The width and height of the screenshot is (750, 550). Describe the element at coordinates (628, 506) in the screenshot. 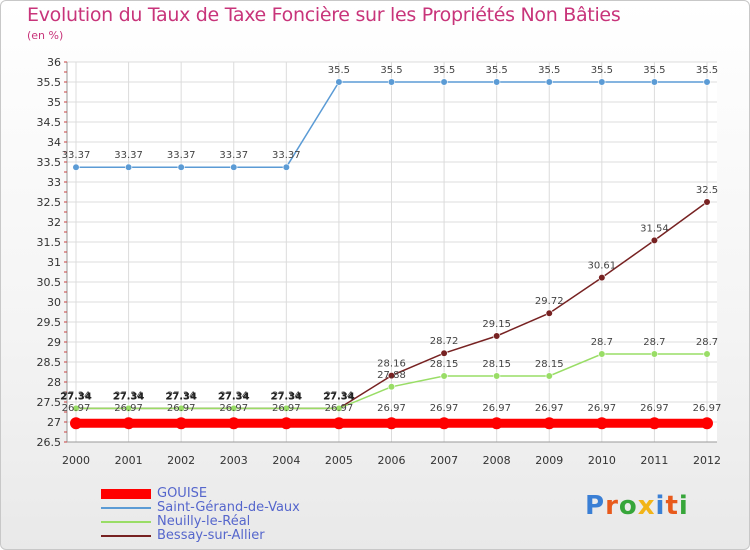

I see `logo-letter: o` at that location.